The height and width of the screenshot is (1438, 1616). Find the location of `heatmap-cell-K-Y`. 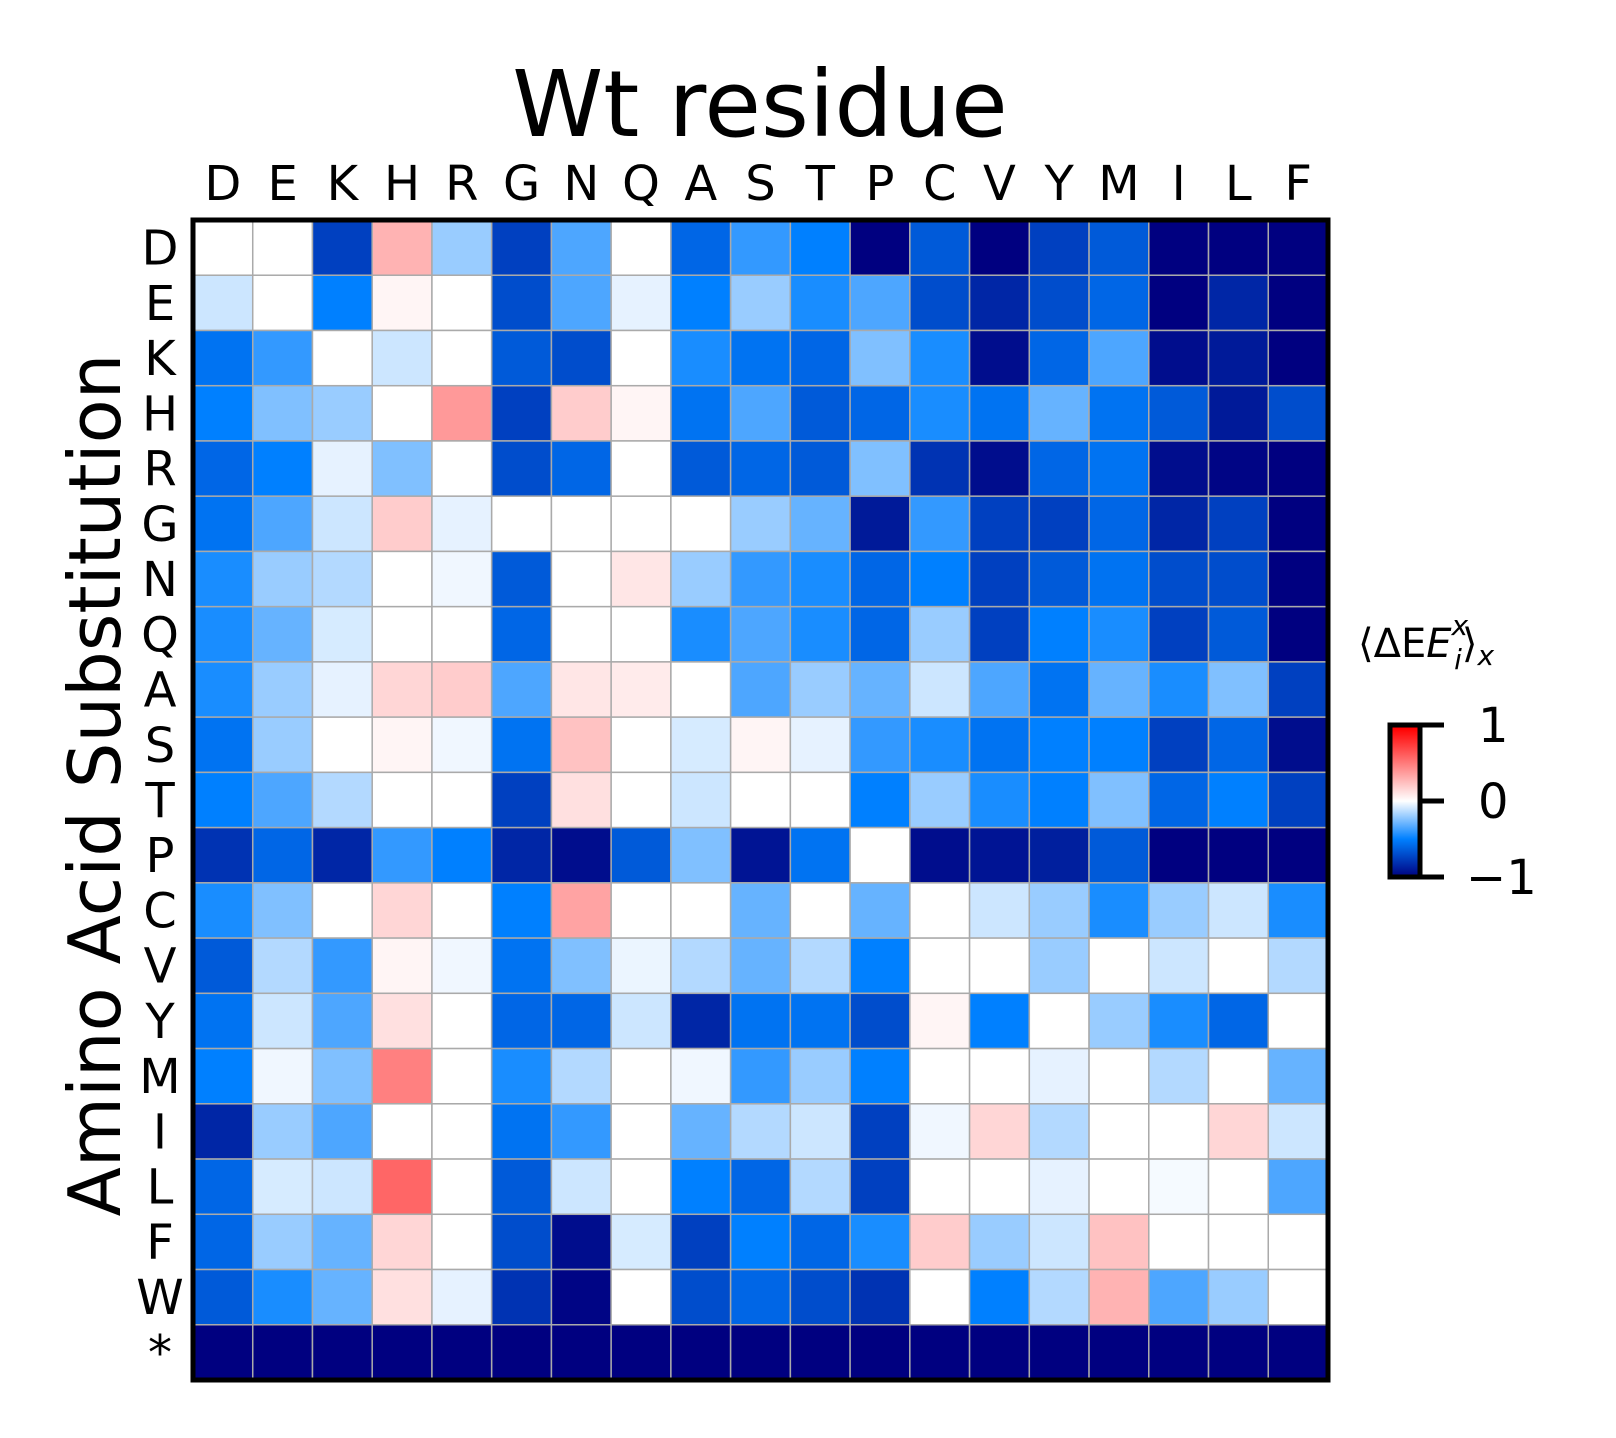

heatmap-cell-K-Y is located at coordinates (1059, 358).